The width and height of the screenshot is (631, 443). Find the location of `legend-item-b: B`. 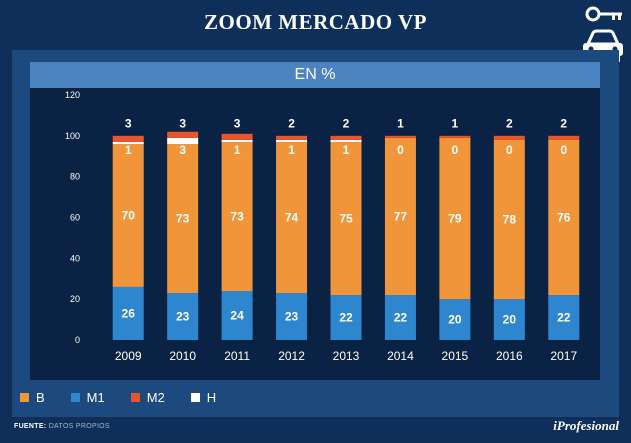

legend-item-b: B is located at coordinates (32, 397).